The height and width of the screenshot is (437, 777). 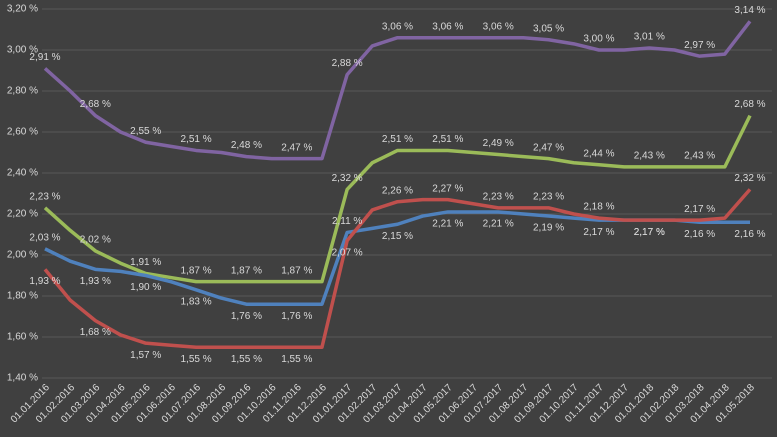 I want to click on data-label: 1,83 %, so click(x=196, y=301).